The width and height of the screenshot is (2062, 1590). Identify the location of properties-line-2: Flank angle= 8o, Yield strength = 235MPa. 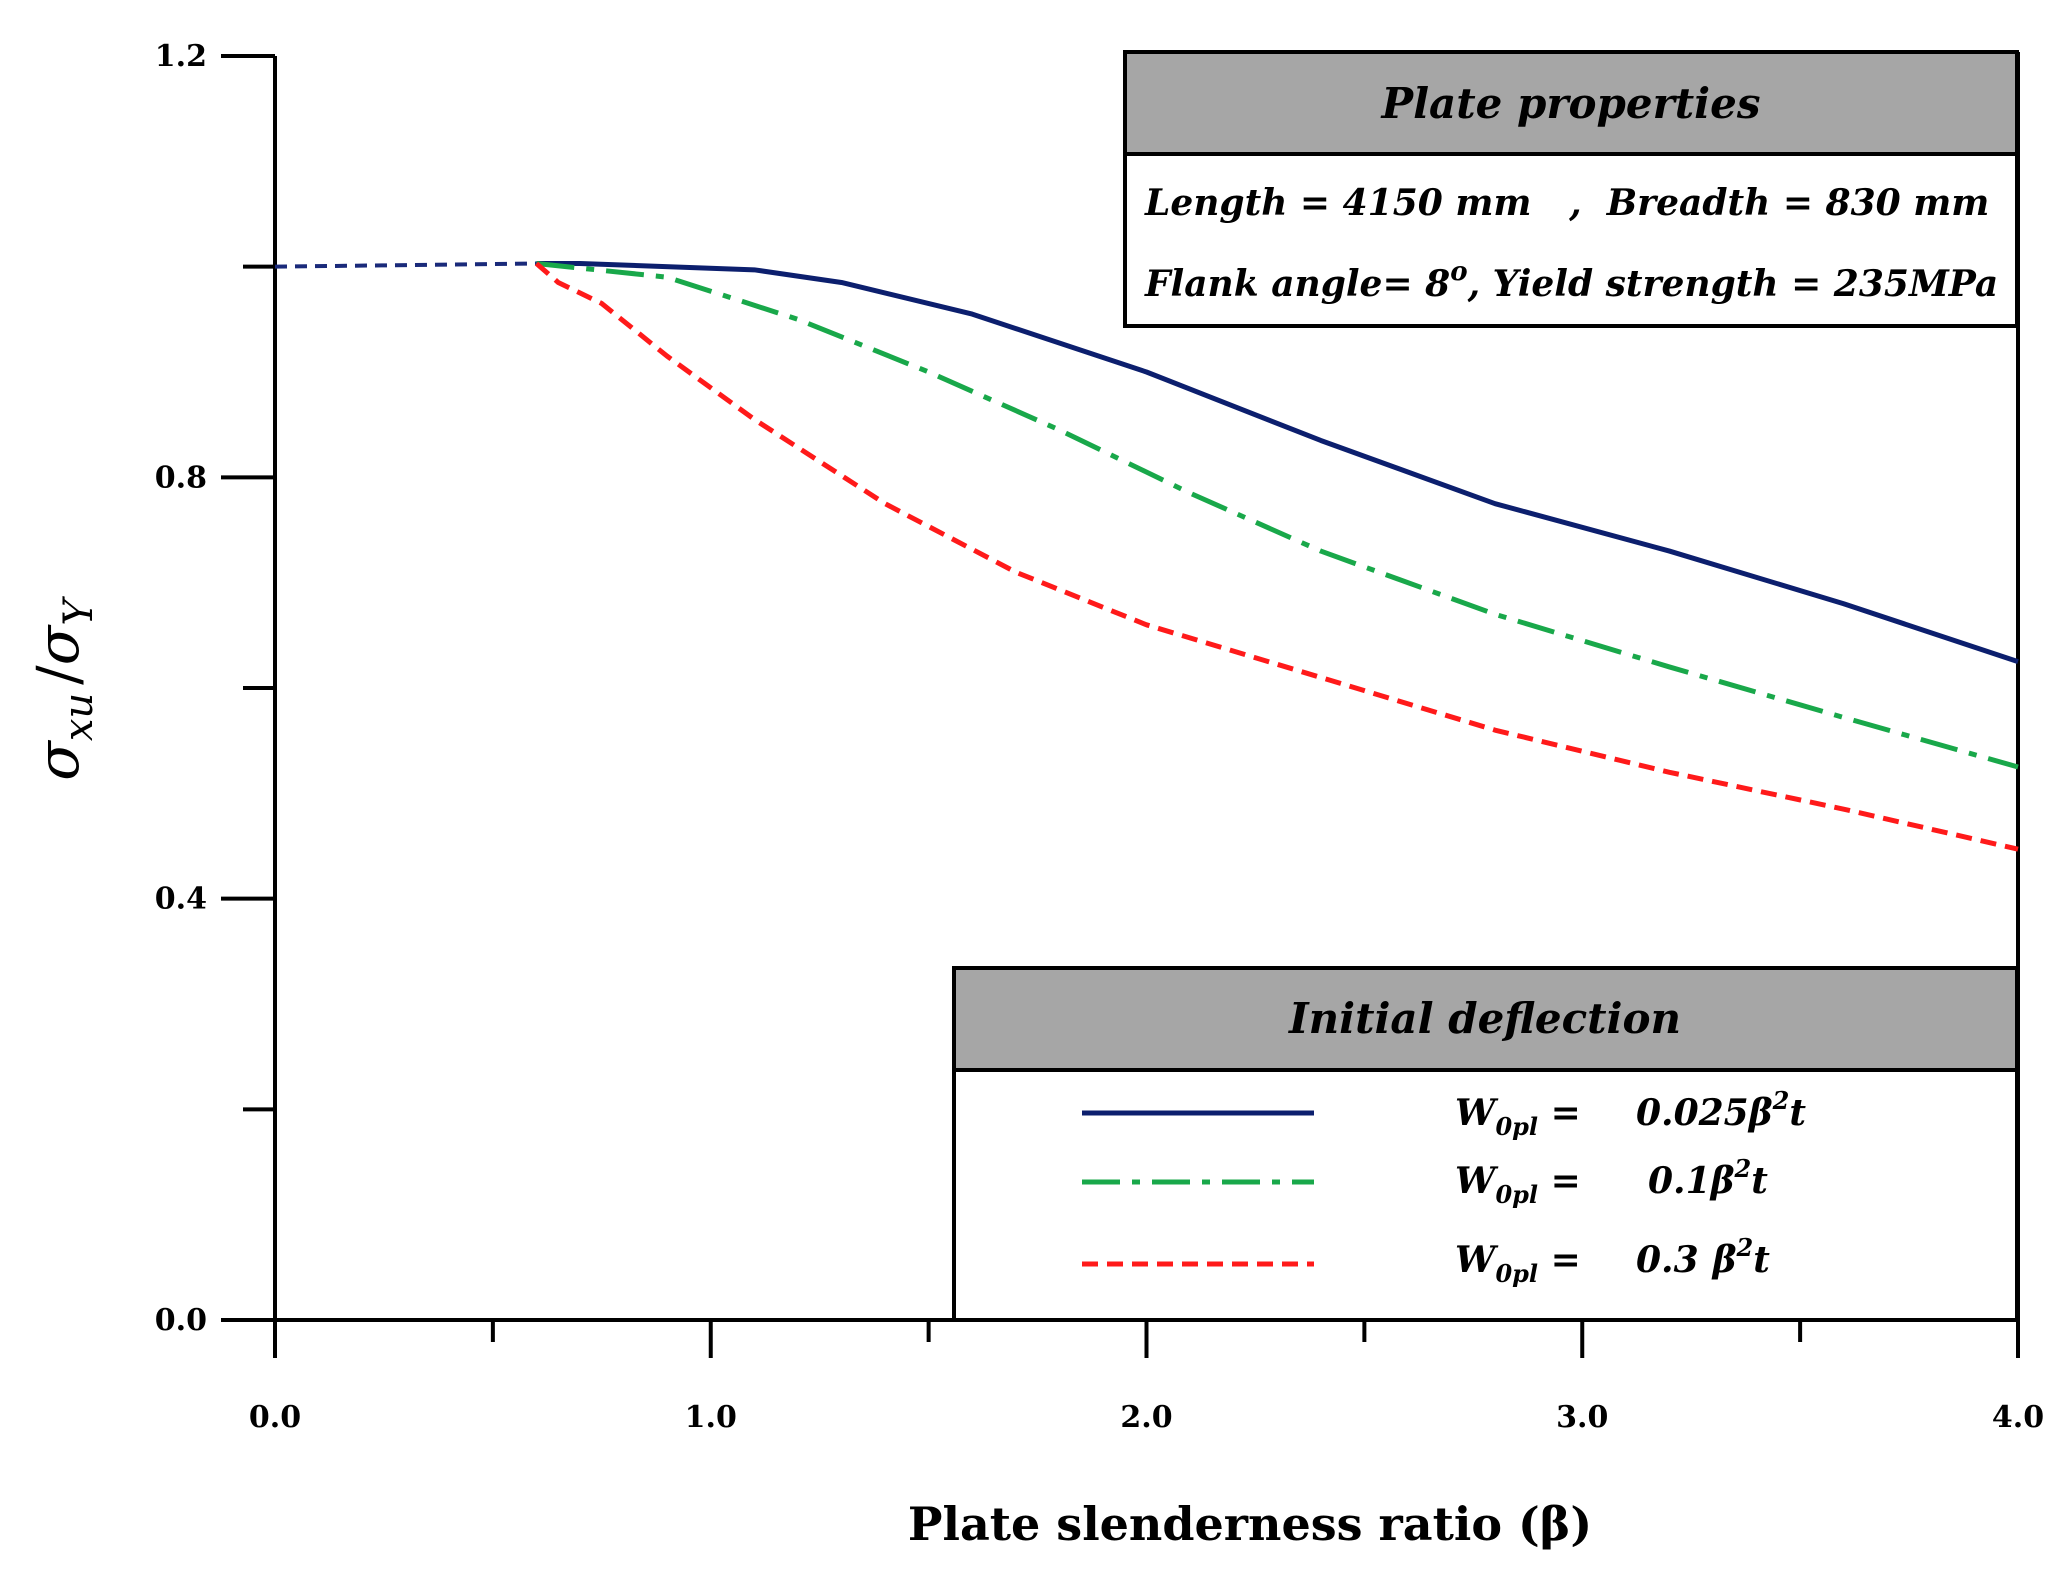
(1571, 281).